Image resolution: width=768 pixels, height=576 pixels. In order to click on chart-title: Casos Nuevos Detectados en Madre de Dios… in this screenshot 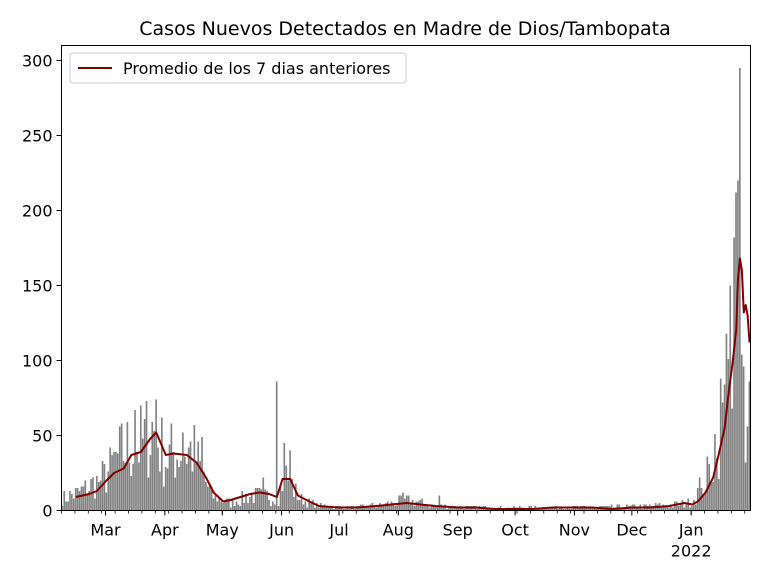, I will do `click(404, 29)`.